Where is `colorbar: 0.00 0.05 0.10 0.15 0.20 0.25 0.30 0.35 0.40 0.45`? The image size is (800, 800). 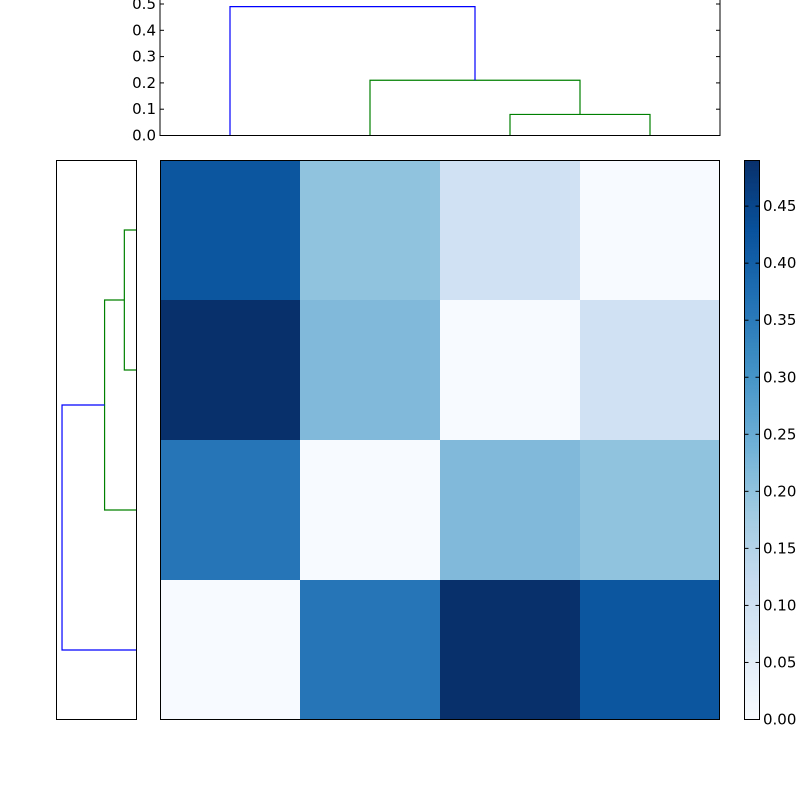
colorbar: 0.00 0.05 0.10 0.15 0.20 0.25 0.30 0.35 0.40 0.45 is located at coordinates (770, 444).